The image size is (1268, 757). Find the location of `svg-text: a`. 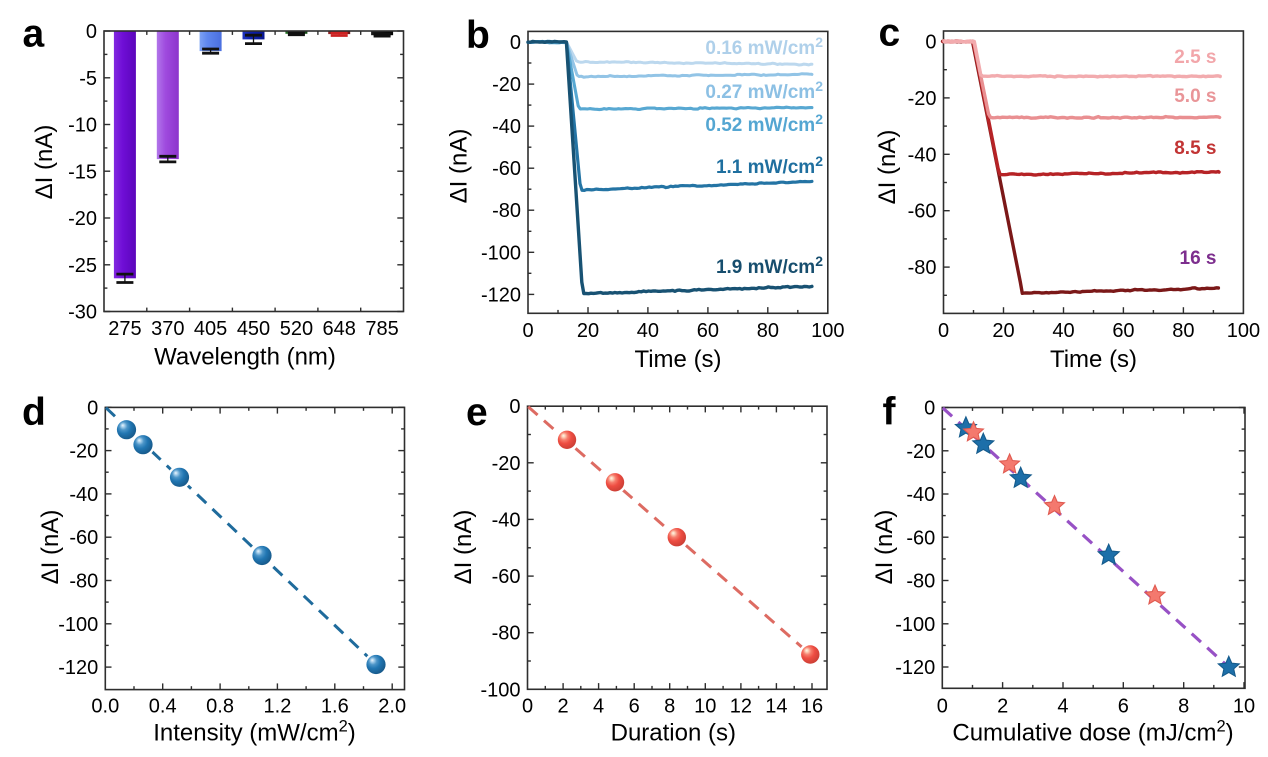

svg-text: a is located at coordinates (34, 34).